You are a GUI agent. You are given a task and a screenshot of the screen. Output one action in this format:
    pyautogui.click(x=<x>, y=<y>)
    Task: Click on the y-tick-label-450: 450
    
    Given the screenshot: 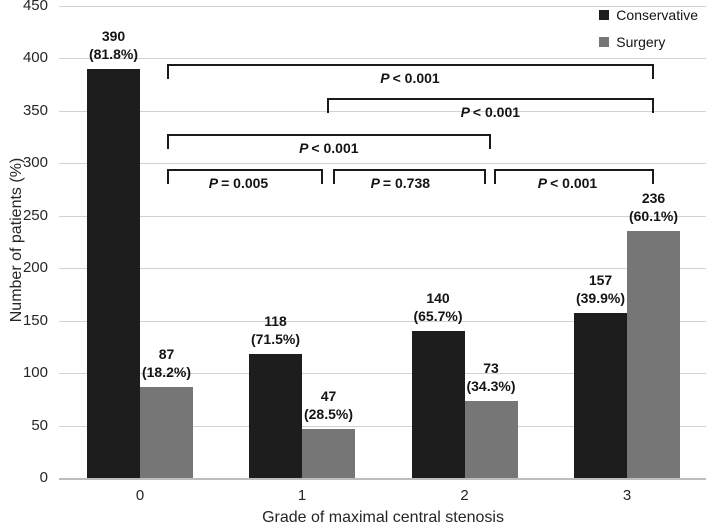 What is the action you would take?
    pyautogui.click(x=35, y=7)
    